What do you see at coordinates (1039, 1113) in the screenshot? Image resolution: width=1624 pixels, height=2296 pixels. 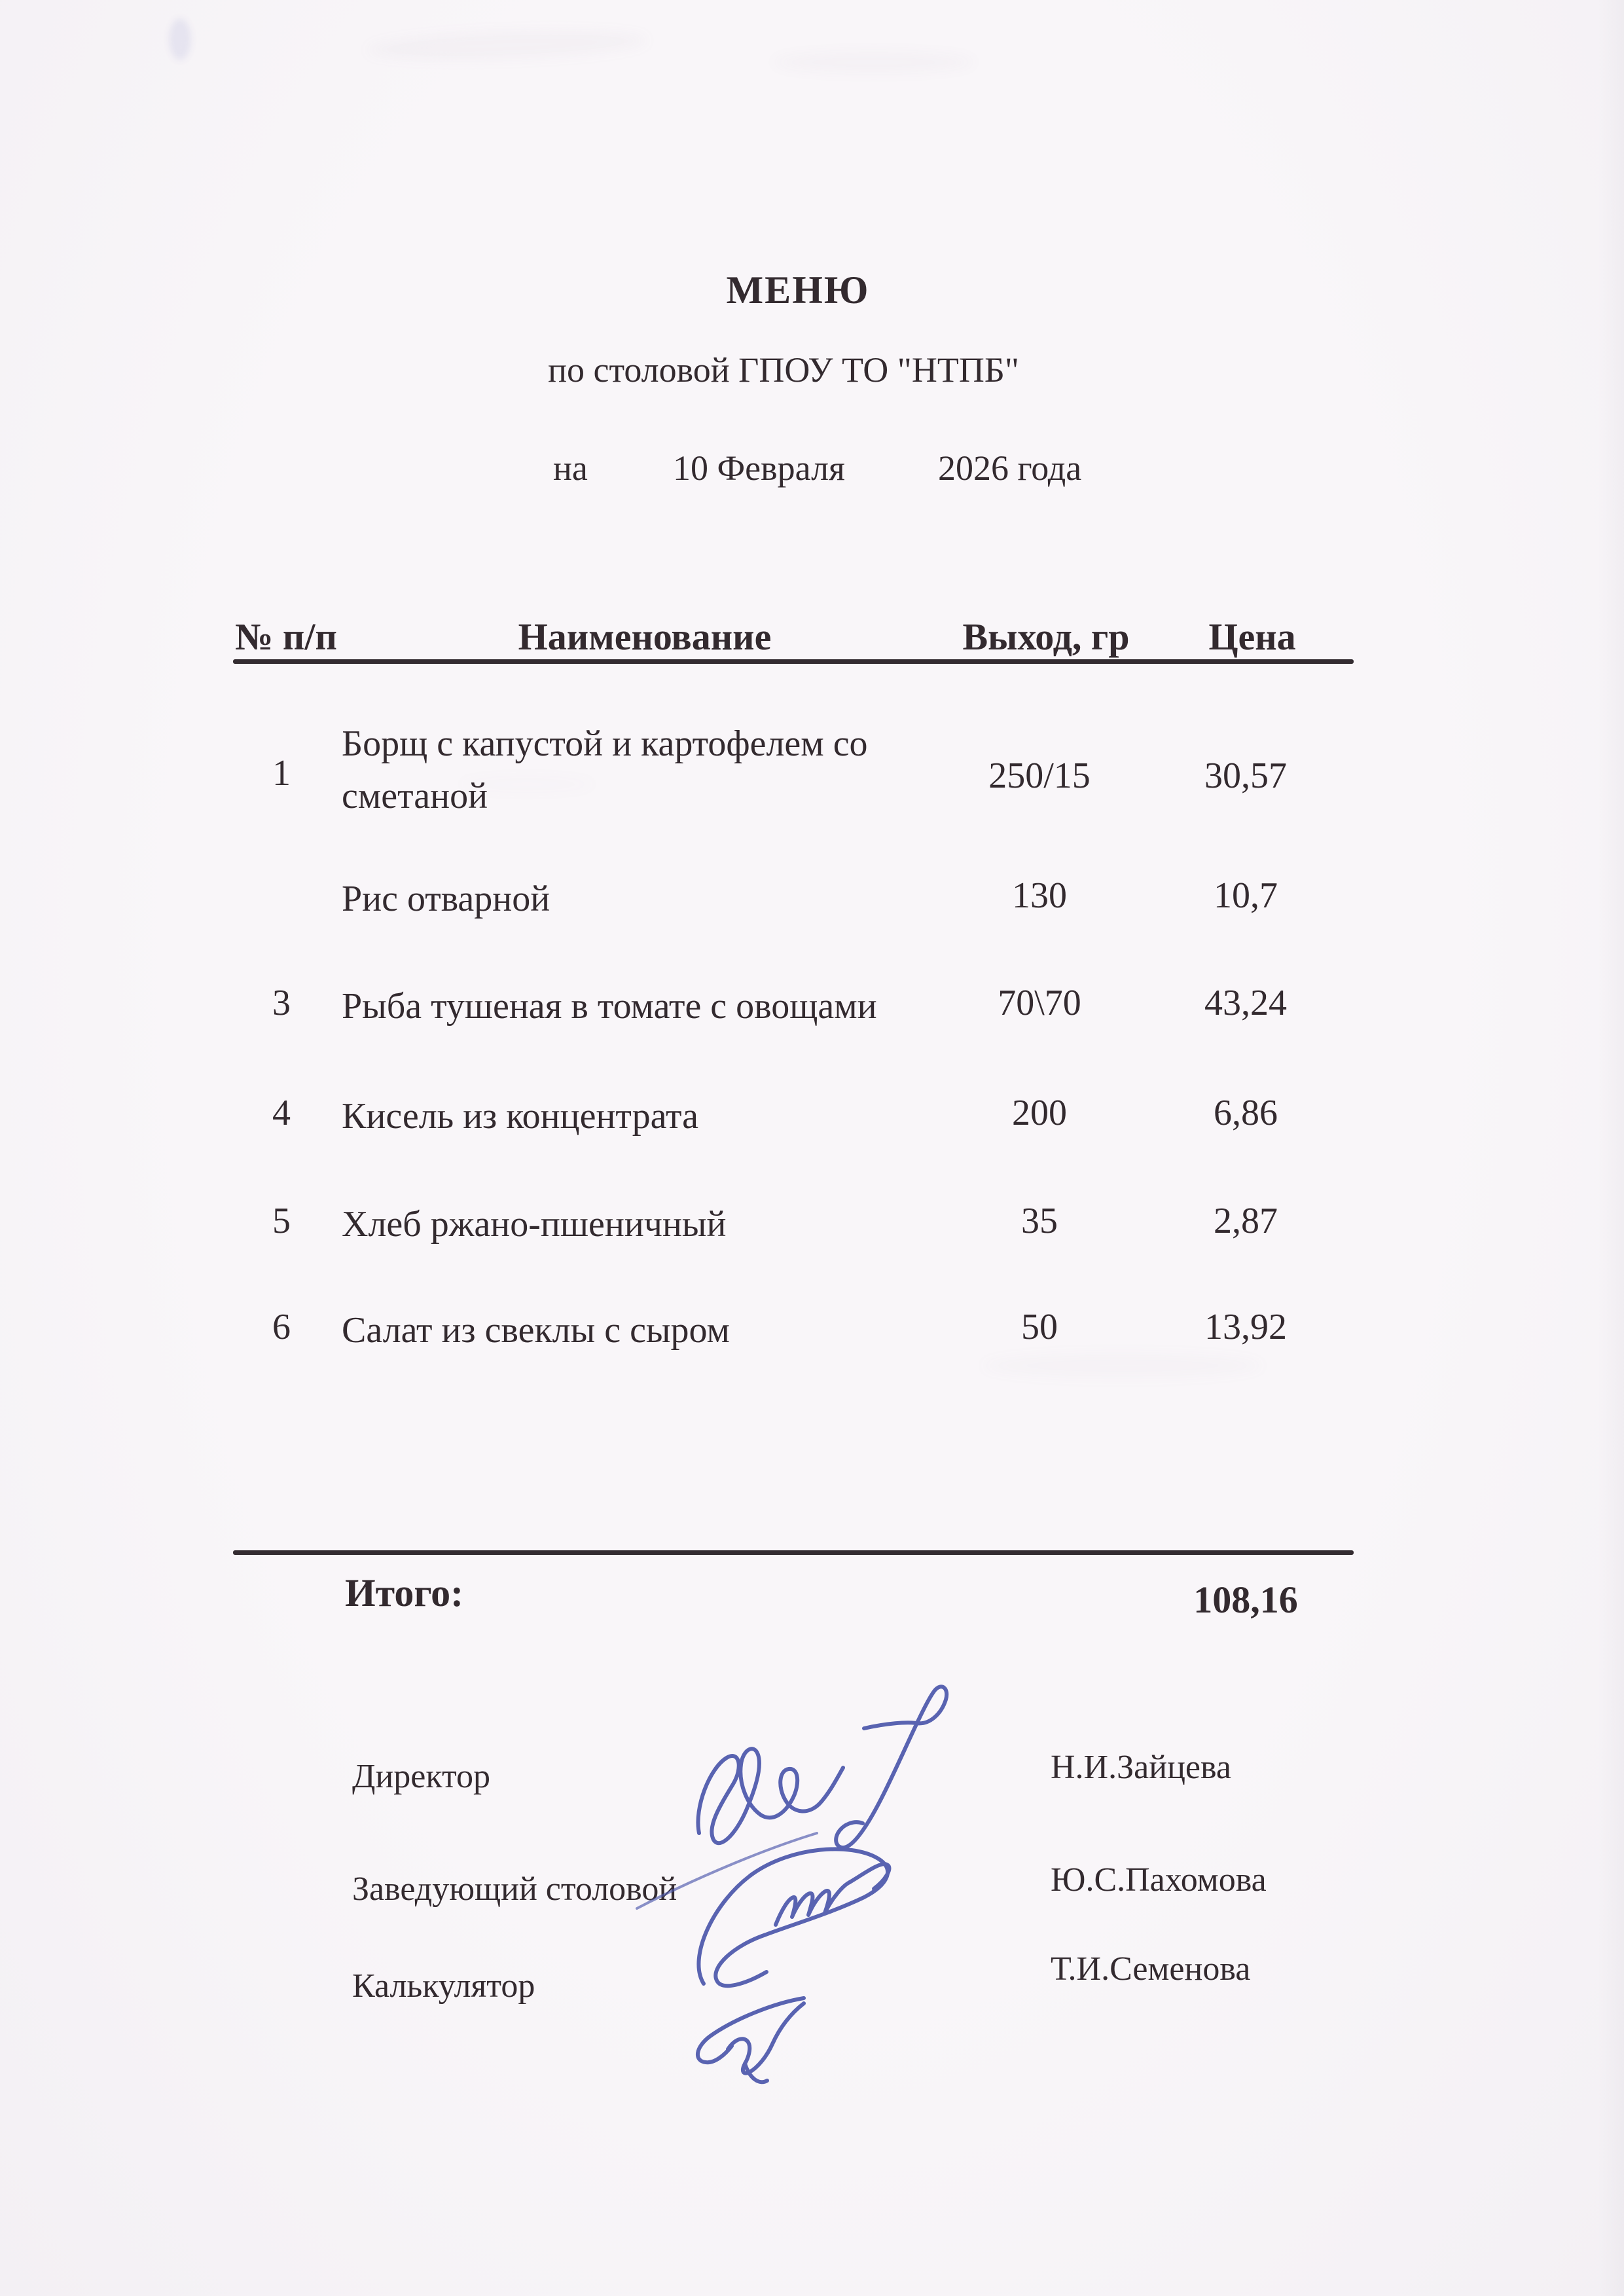 I see `portion-cell: 200` at bounding box center [1039, 1113].